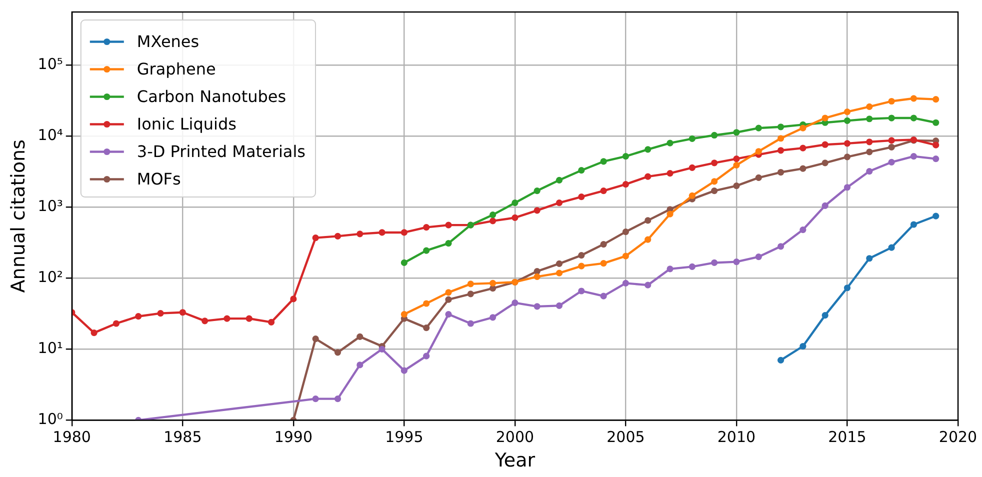 This screenshot has height=477, width=982. What do you see at coordinates (50, 348) in the screenshot?
I see `y-tick-label: 10¹` at bounding box center [50, 348].